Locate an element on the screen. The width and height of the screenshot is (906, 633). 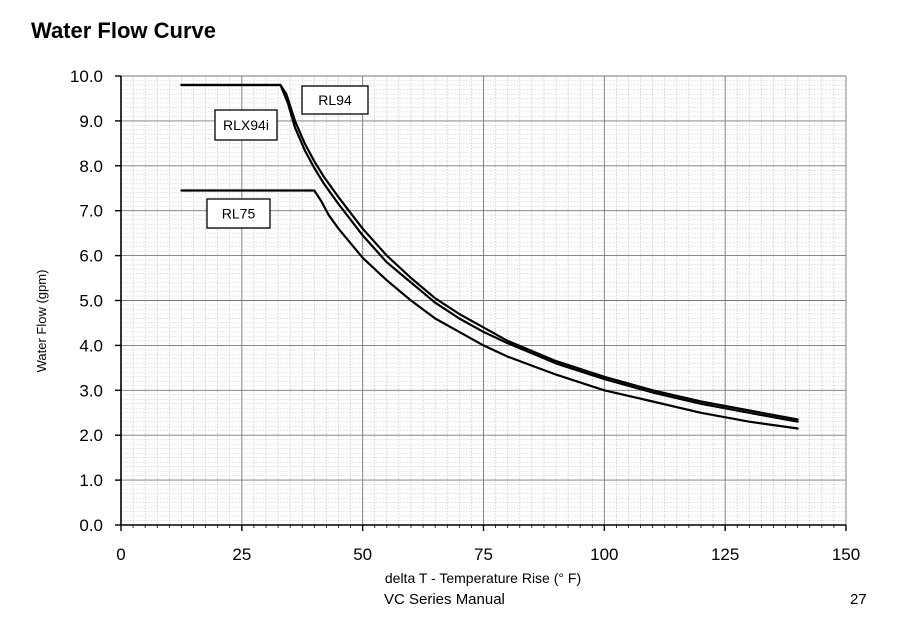
annotation-label-rl94: RL94 is located at coordinates (335, 100).